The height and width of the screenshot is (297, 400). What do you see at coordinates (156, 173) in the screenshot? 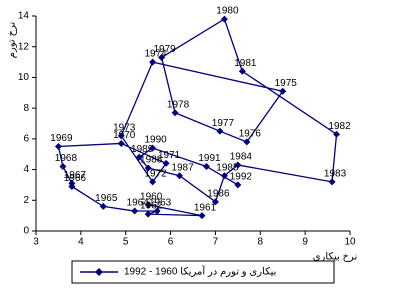
I see `point-label: 1972` at bounding box center [156, 173].